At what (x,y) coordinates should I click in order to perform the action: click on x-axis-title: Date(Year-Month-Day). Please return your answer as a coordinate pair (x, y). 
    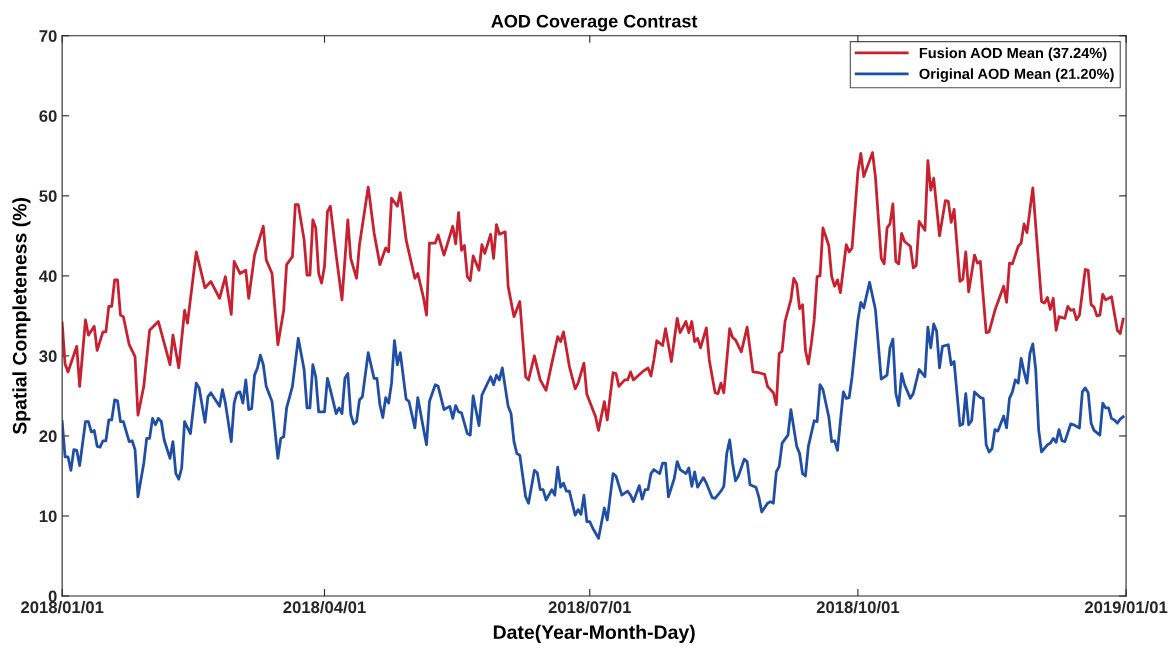
    Looking at the image, I should click on (594, 633).